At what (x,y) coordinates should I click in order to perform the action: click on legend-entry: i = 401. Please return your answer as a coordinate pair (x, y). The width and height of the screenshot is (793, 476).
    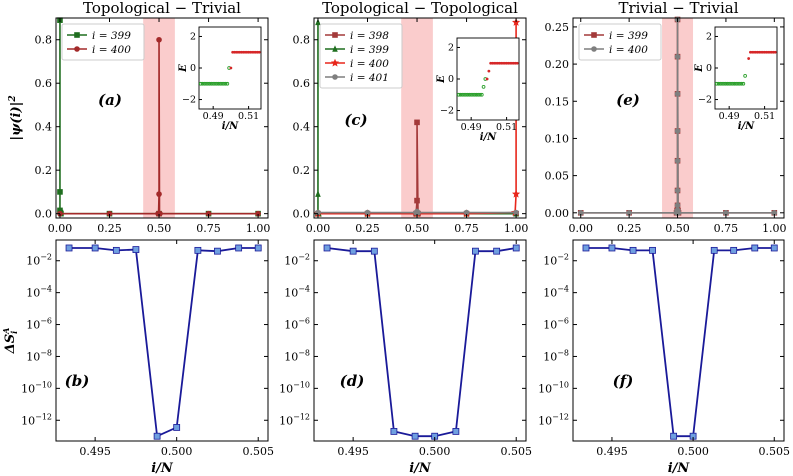
    Looking at the image, I should click on (369, 78).